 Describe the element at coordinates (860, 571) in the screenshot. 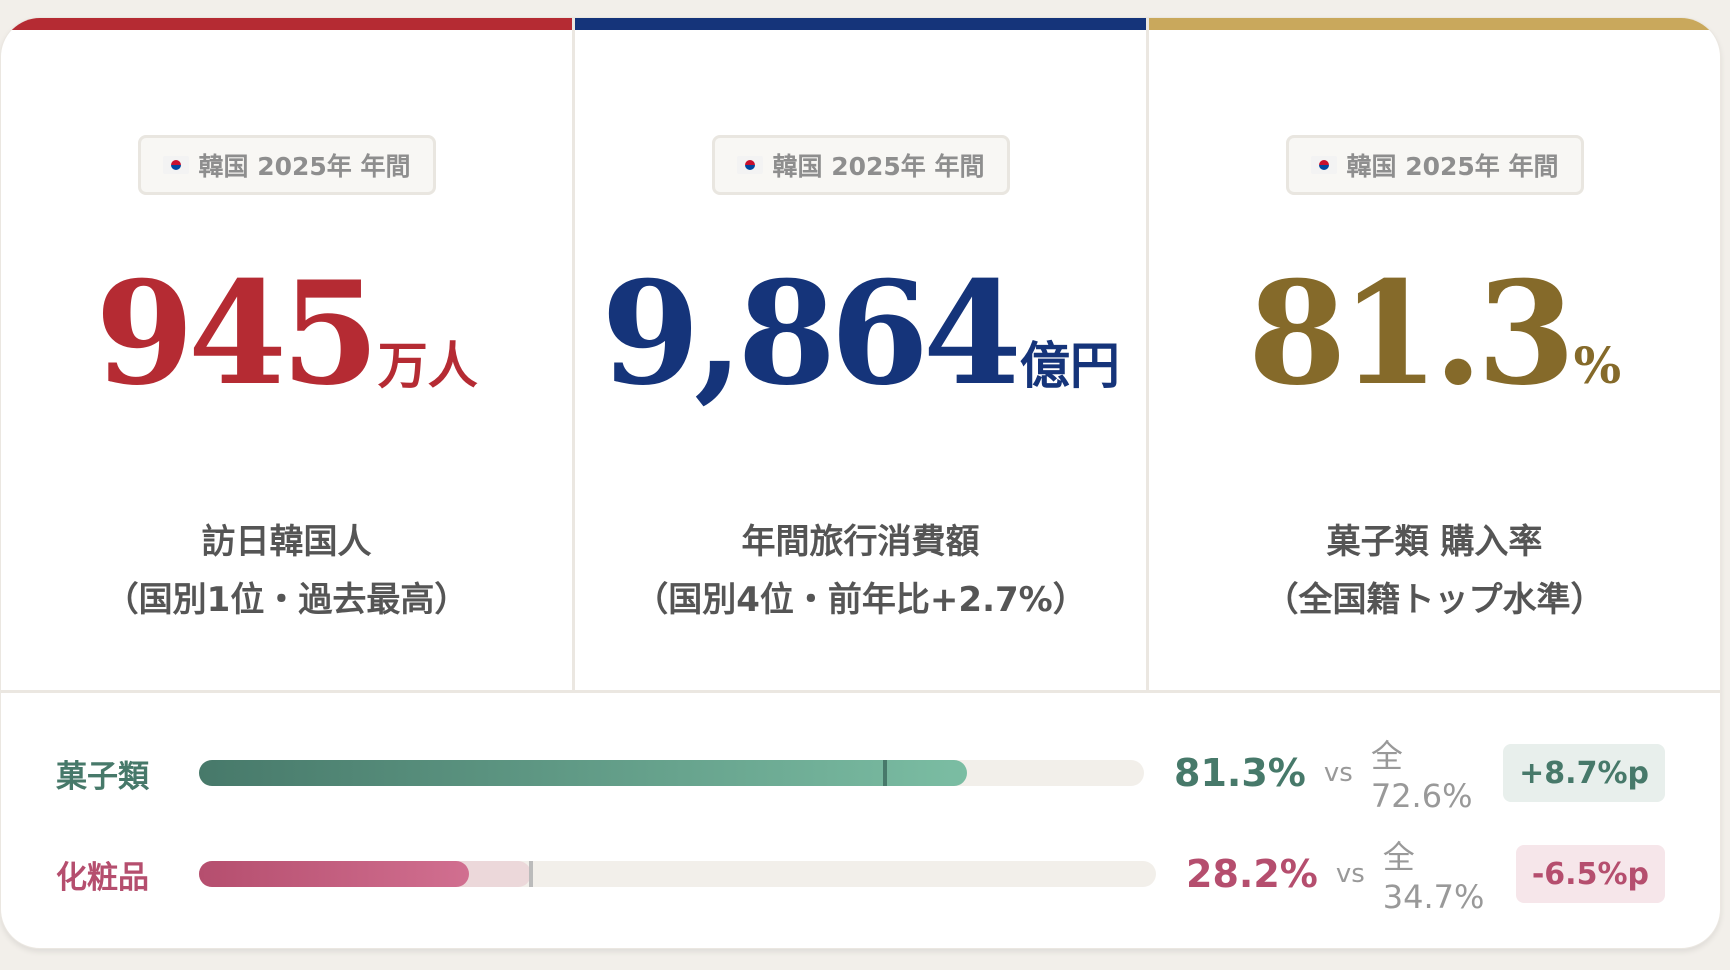

I see `stat-label: 年間旅行消費額 （国別4位・前年比+2.7%）` at that location.